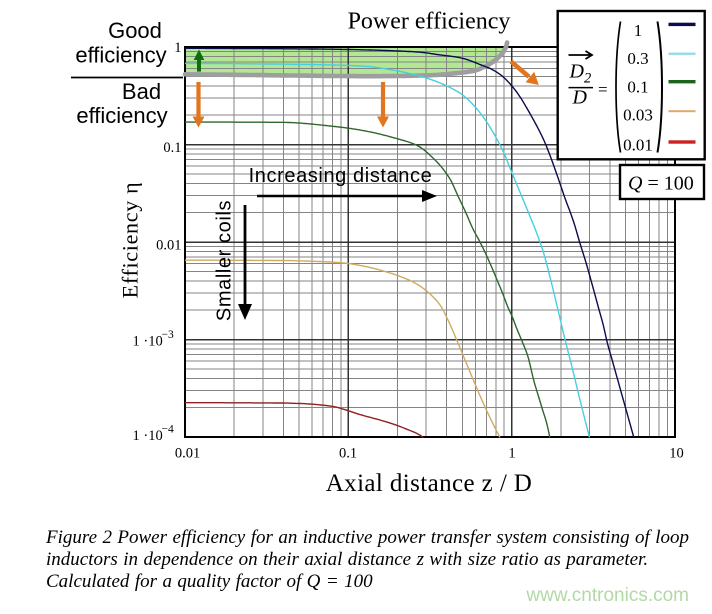  Describe the element at coordinates (637, 58) in the screenshot. I see `svg-text: 0.3` at that location.